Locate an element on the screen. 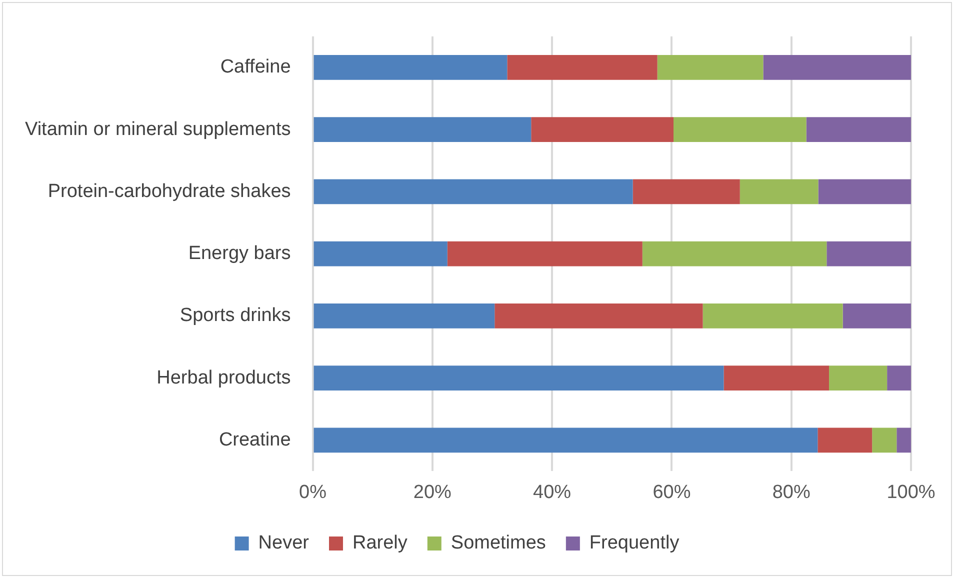  y-tick-label: Herbal products is located at coordinates (223, 377).